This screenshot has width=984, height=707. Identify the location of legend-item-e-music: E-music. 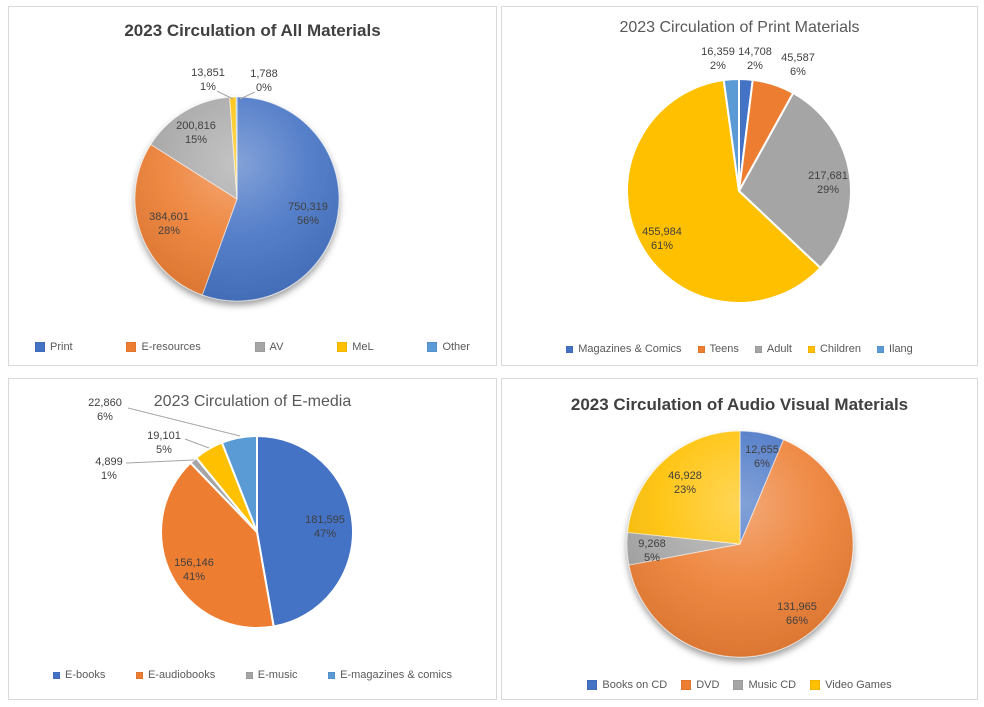
(271, 675).